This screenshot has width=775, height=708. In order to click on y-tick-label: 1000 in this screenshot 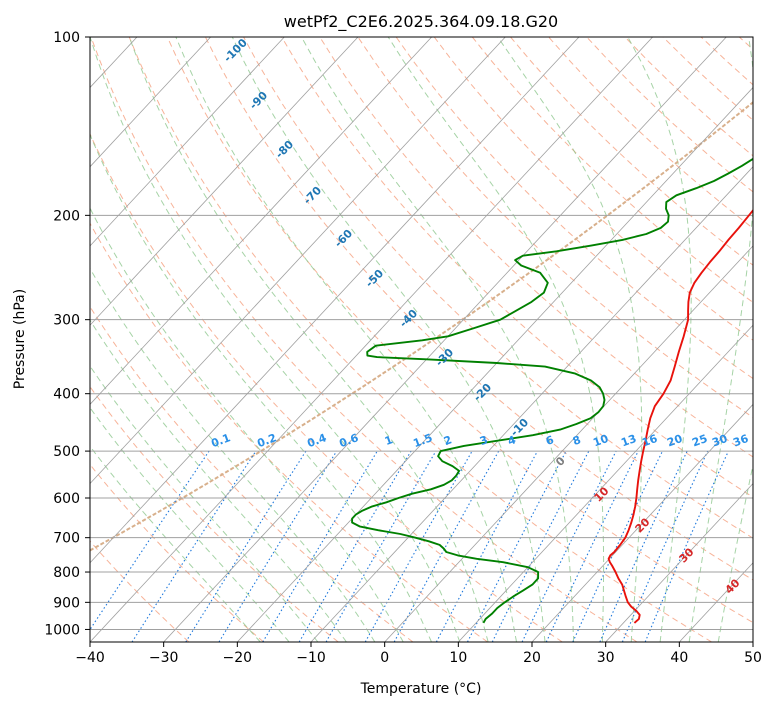, I will do `click(62, 630)`.